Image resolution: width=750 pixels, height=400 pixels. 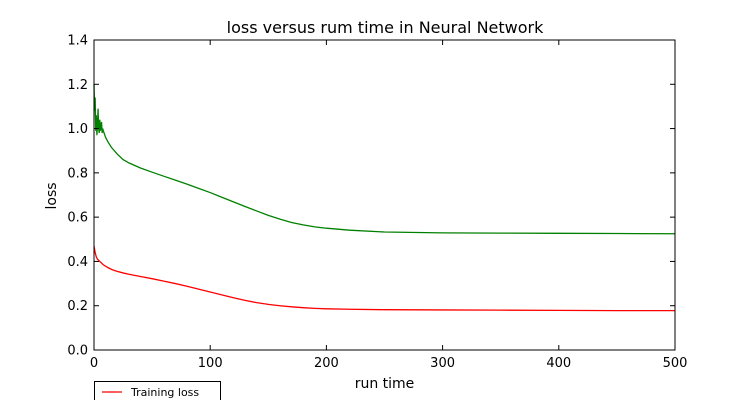 I want to click on x-tick-label: 500, so click(x=675, y=363).